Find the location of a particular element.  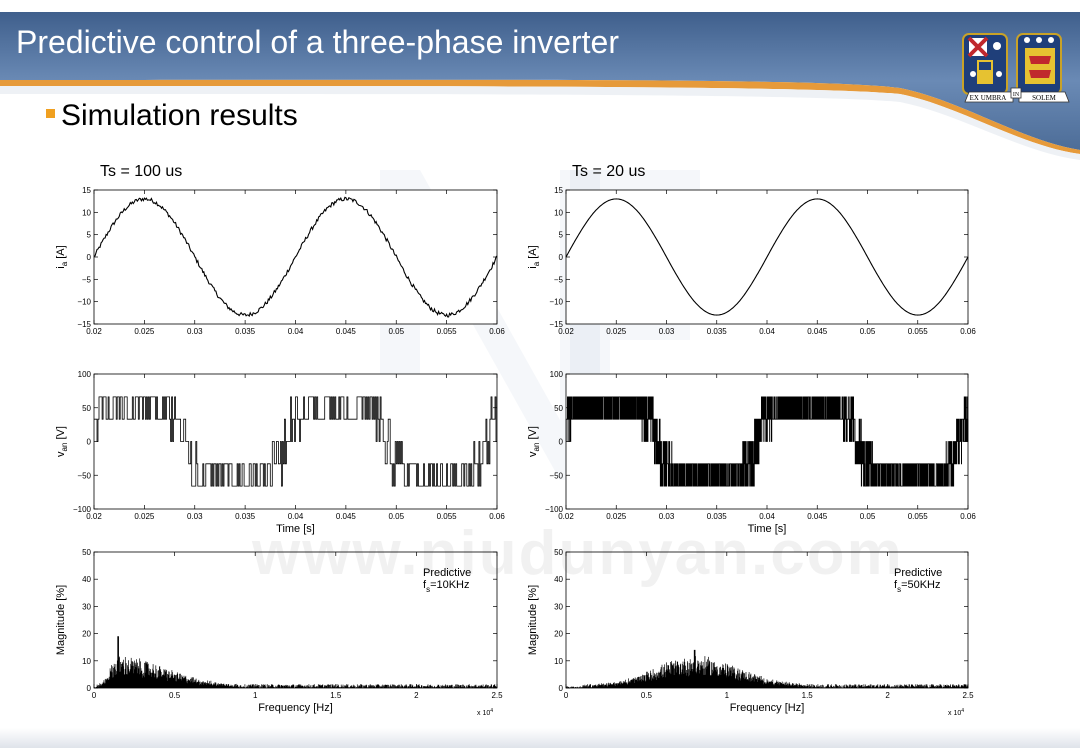

annotation-line2-spec-10k: fs=10KHz is located at coordinates (446, 586).